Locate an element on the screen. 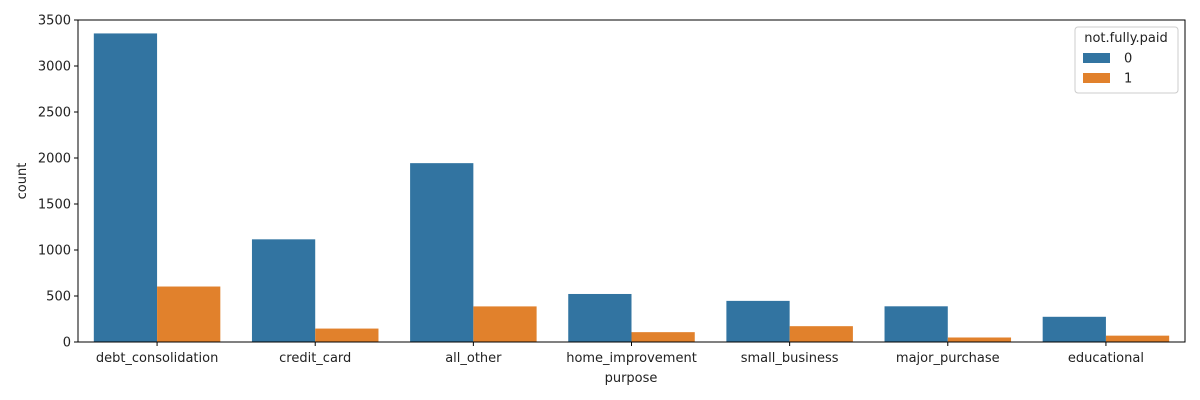 This screenshot has width=1200, height=400. y-tick-label: 0 is located at coordinates (67, 343).